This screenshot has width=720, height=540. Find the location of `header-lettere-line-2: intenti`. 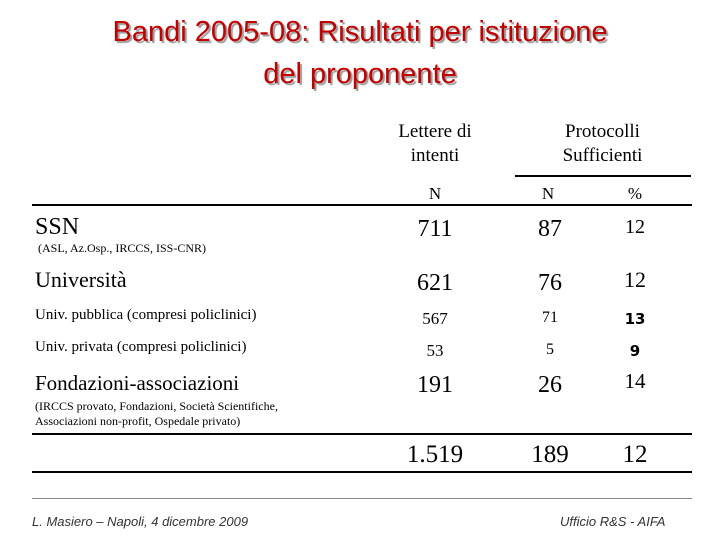

header-lettere-line-2: intenti is located at coordinates (435, 155).